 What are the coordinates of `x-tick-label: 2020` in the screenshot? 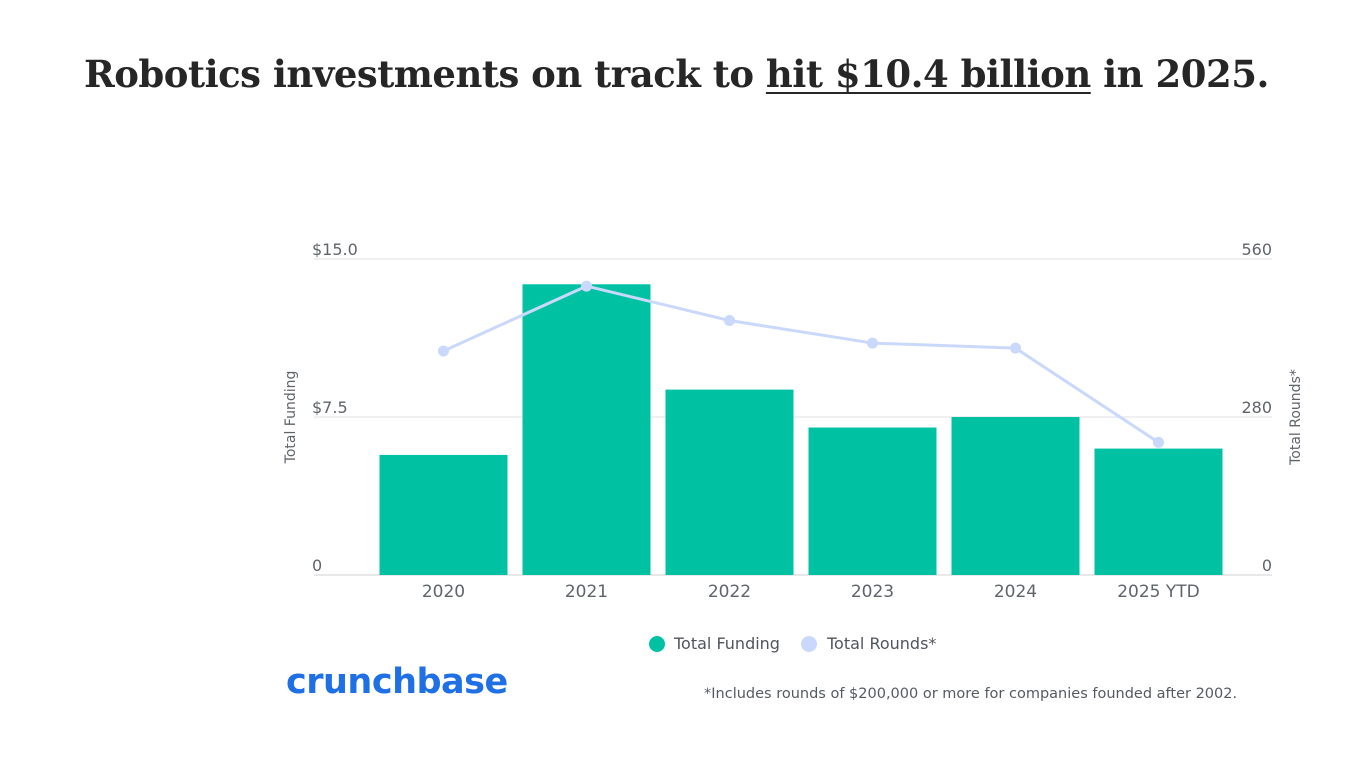 It's located at (443, 592).